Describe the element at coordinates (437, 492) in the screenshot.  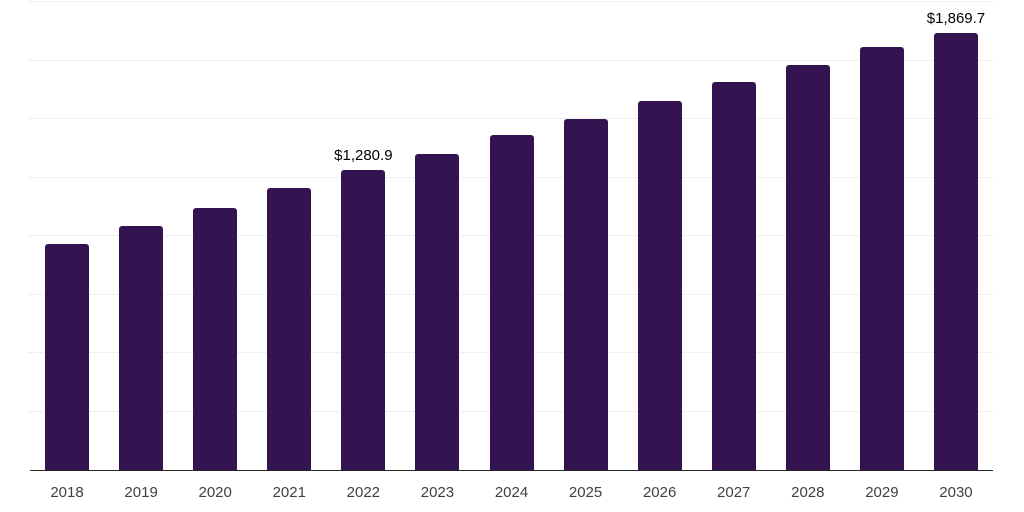
I see `x-tick-label-2023: 2023` at that location.